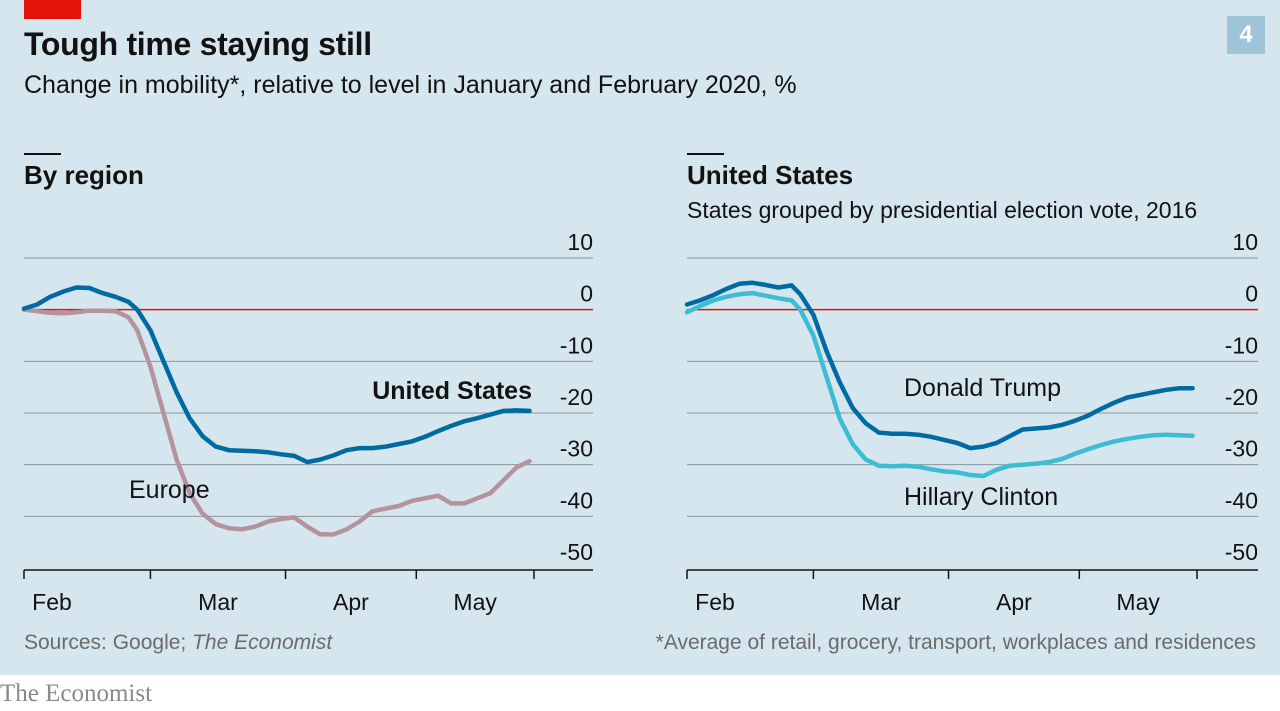 This screenshot has width=1280, height=711. I want to click on sources-note: Sources: Google; The Economist, so click(178, 643).